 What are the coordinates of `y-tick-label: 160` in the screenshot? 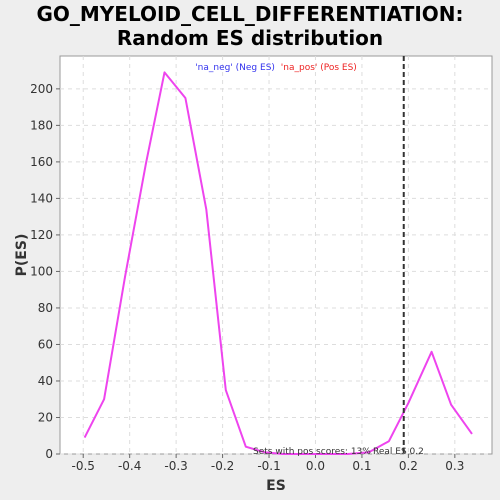 It's located at (41, 162).